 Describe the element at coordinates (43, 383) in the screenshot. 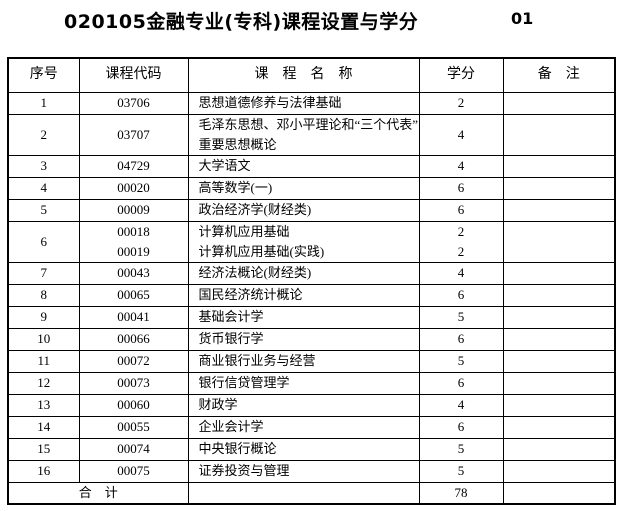

I see `row-index-cell: 12` at that location.